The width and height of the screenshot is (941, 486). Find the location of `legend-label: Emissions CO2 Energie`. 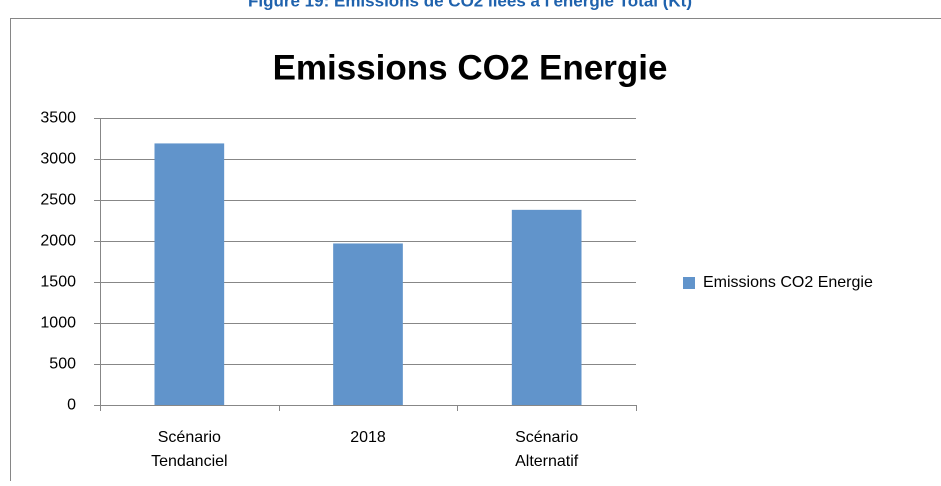

legend-label: Emissions CO2 Energie is located at coordinates (788, 282).